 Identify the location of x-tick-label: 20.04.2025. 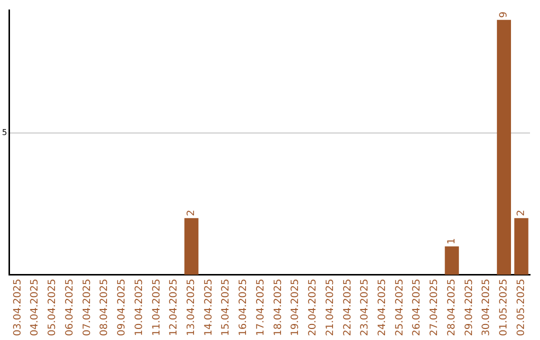
(313, 307).